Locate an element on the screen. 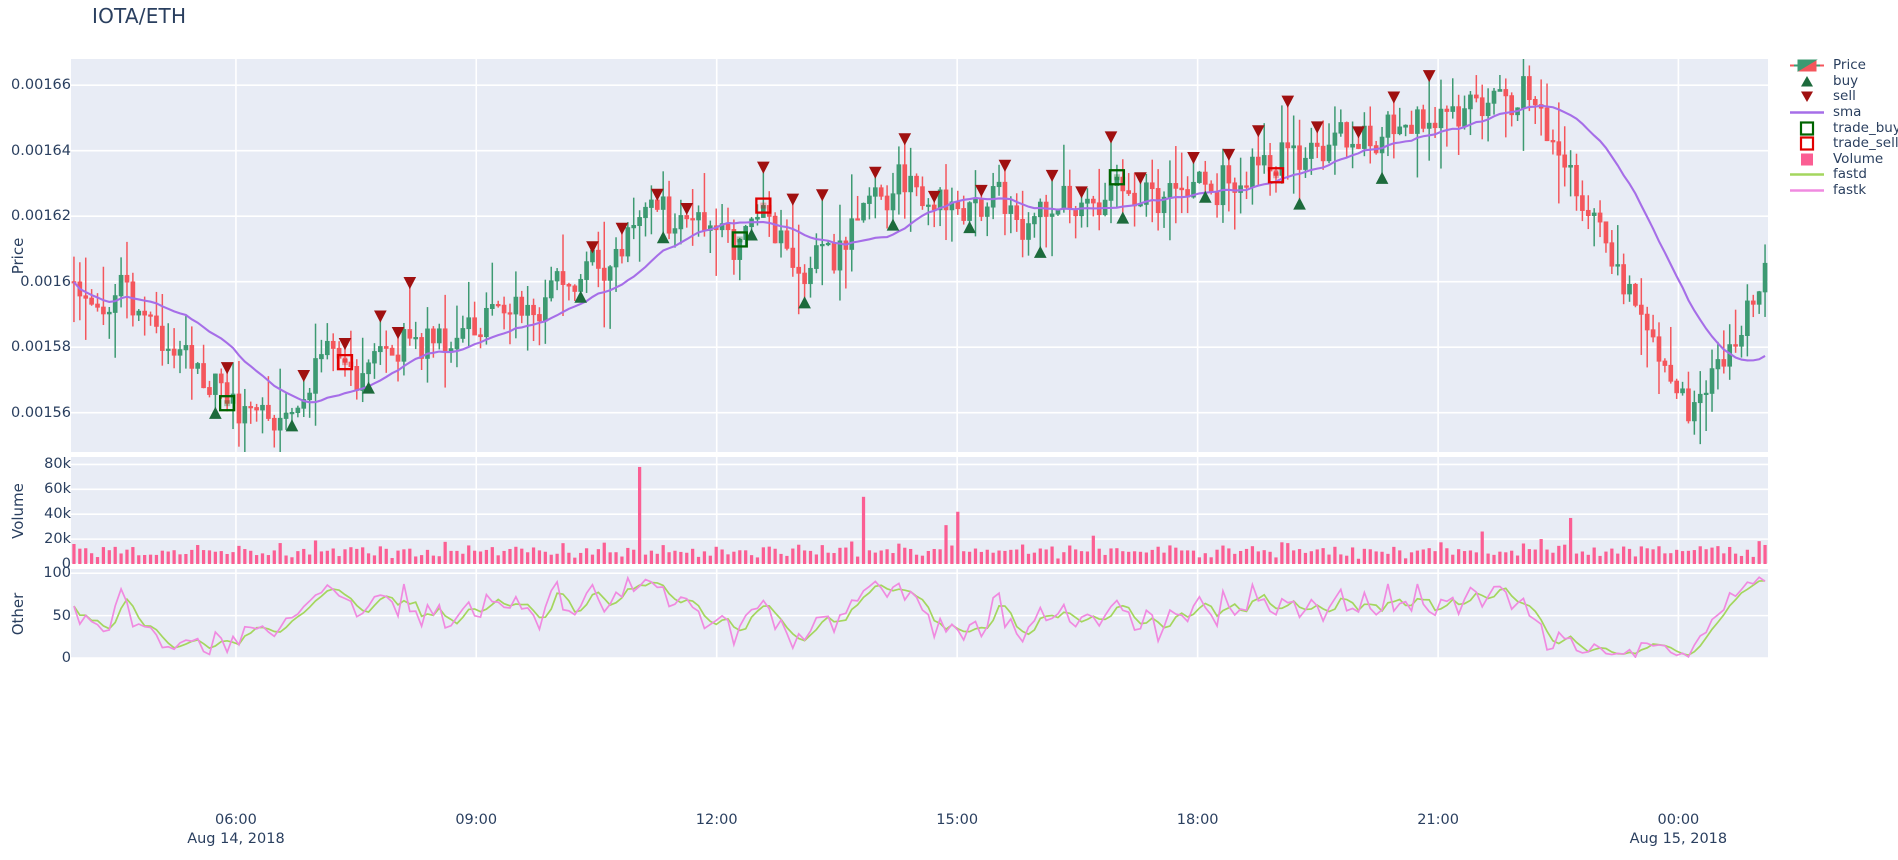 This screenshot has height=860, width=1898. legend-item-label: sell is located at coordinates (1844, 96).